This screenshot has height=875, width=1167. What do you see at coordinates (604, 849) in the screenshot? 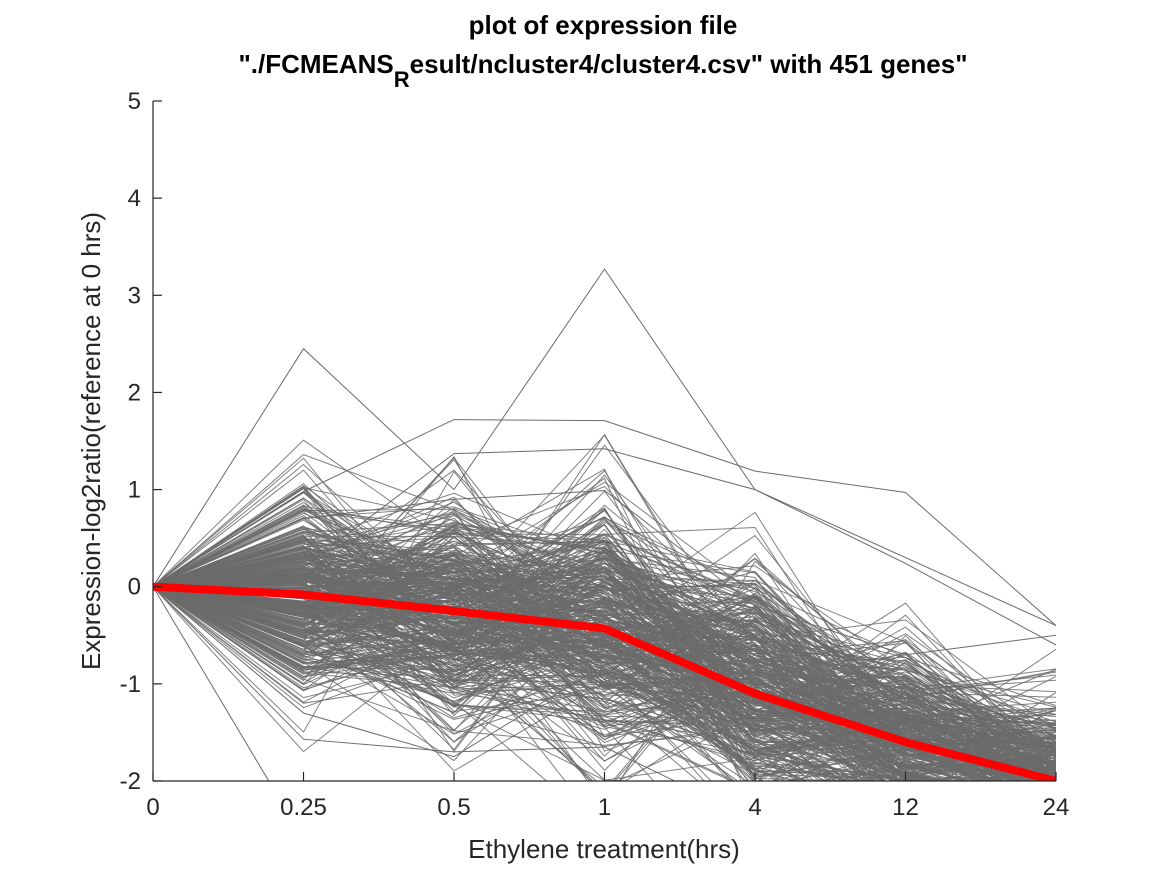
I see `x-axis-label: Ethylene treatment(hrs)` at bounding box center [604, 849].